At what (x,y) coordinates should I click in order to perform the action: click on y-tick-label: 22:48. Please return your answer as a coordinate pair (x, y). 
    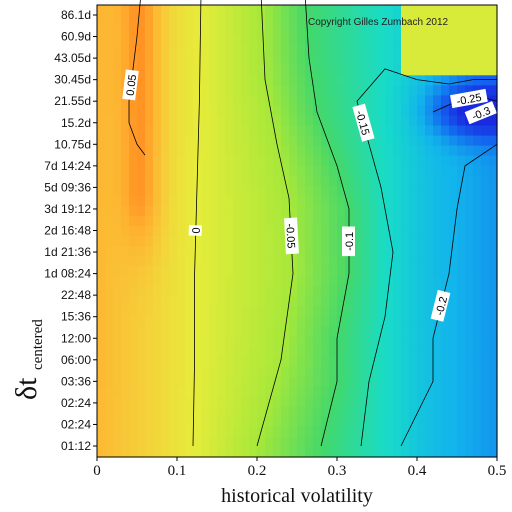
    Looking at the image, I should click on (76, 295).